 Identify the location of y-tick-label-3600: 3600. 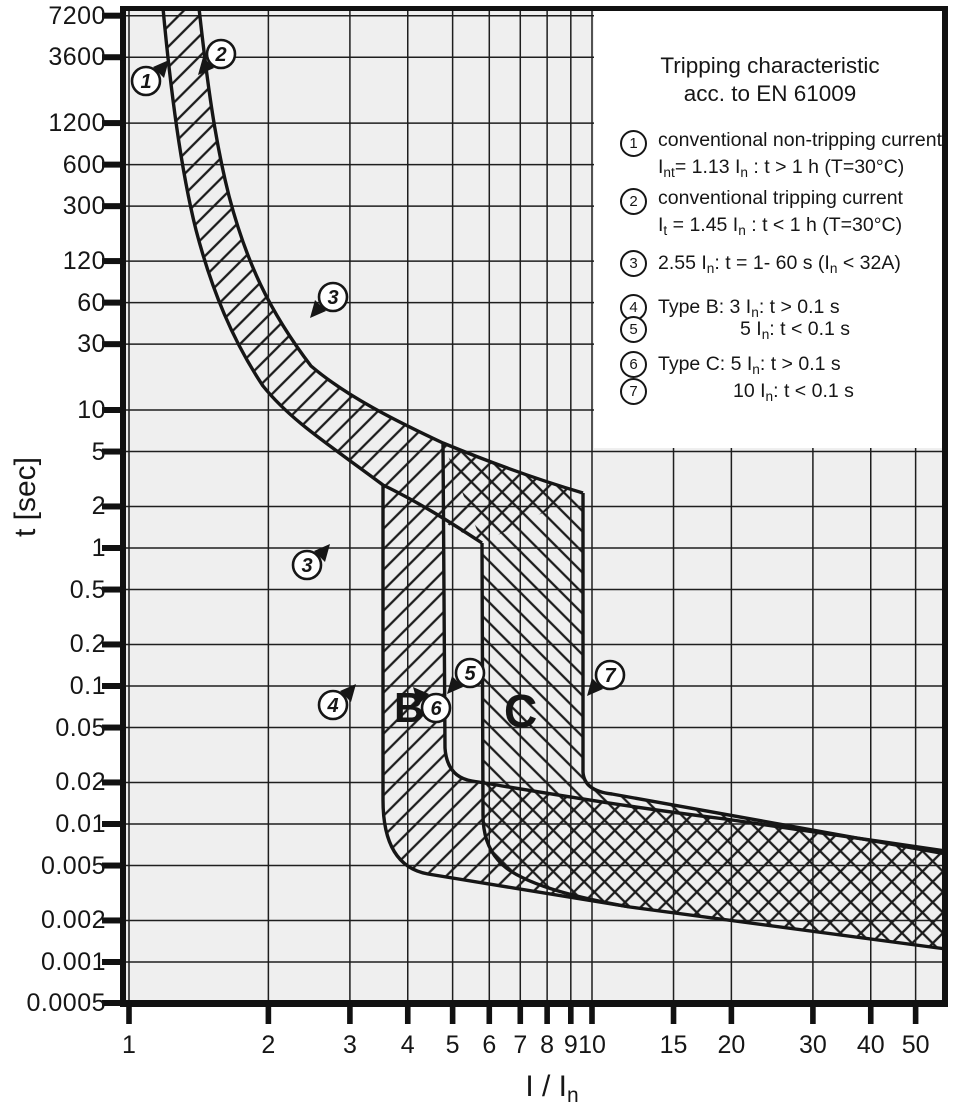
(77, 57).